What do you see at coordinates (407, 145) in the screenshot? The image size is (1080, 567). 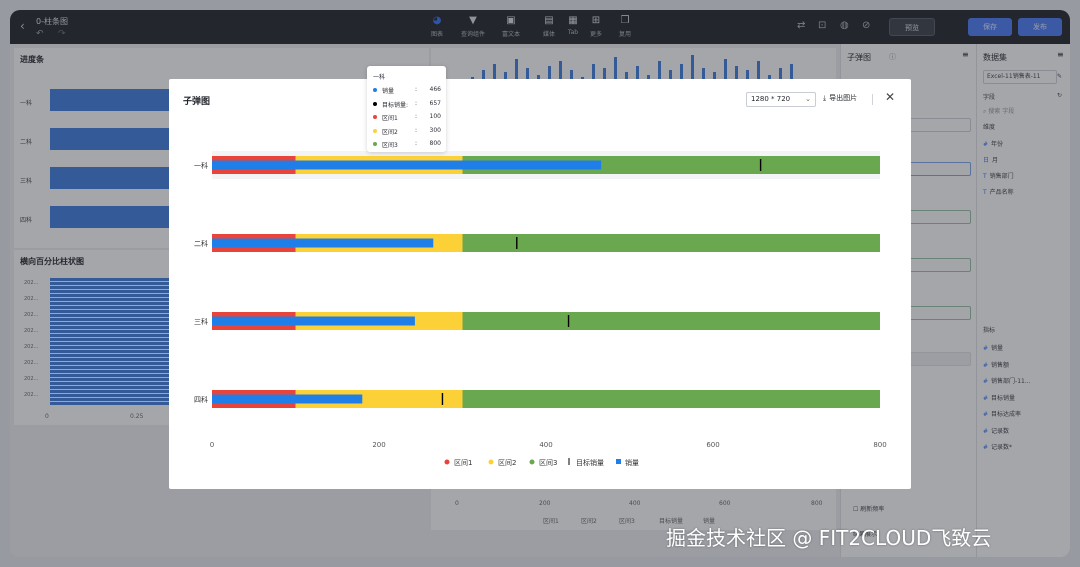 I see `tooltip-row: 区间3:800` at bounding box center [407, 145].